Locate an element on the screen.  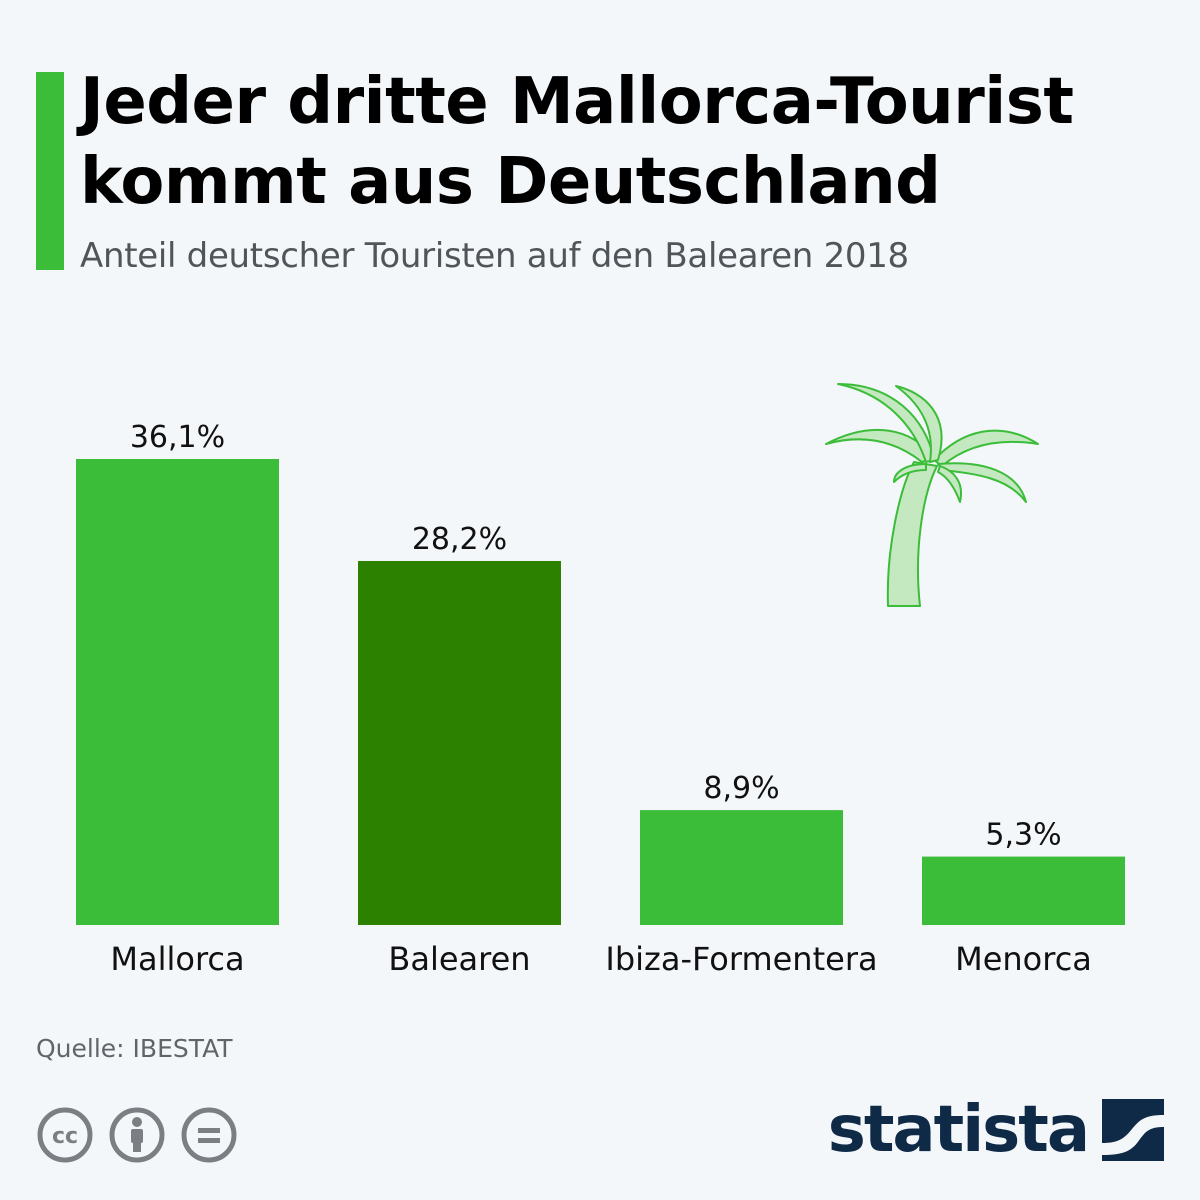
data-label: 28,2% is located at coordinates (459, 539).